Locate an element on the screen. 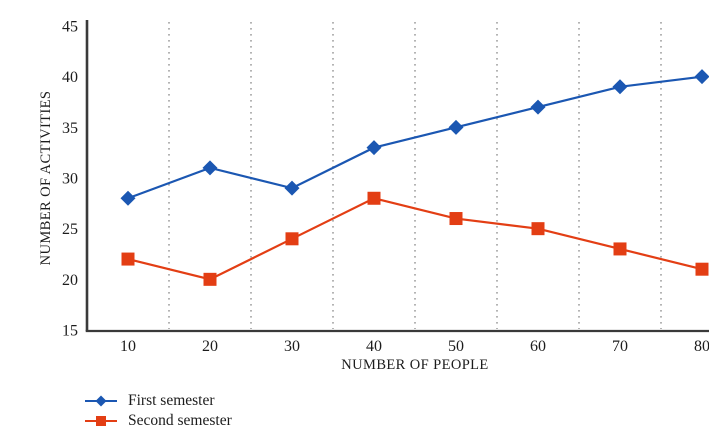 The height and width of the screenshot is (446, 709). first-semester-line-diamond-icon is located at coordinates (101, 401).